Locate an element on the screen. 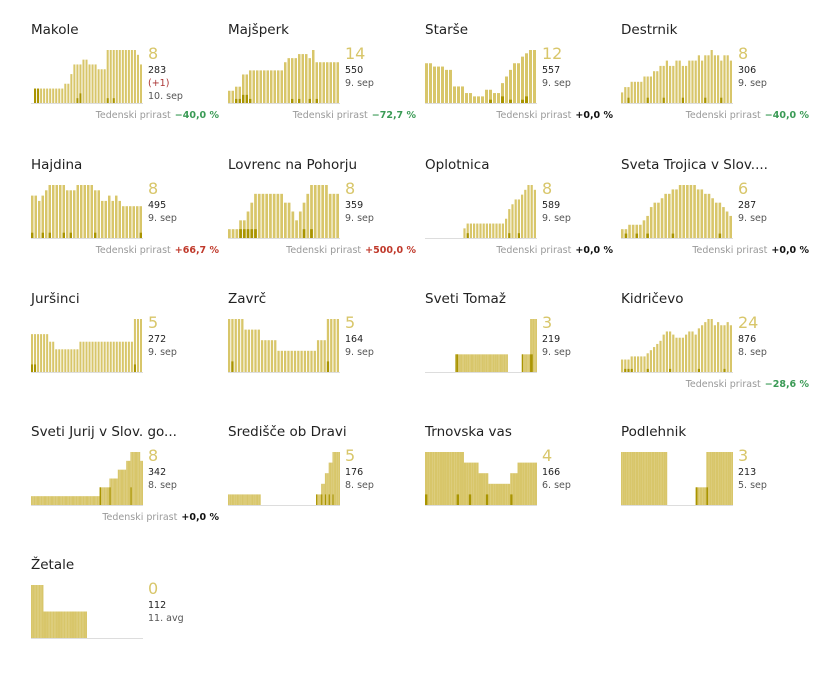 The width and height of the screenshot is (831, 685). last-update-date: 5. sep is located at coordinates (752, 485).